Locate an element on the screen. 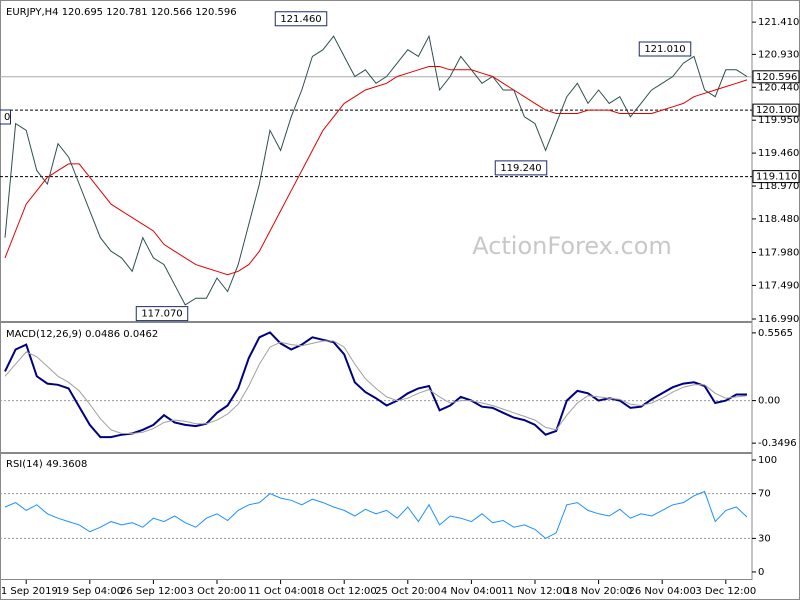 The width and height of the screenshot is (800, 600). x-tick-label: 26 Sep 12:00 is located at coordinates (153, 591).